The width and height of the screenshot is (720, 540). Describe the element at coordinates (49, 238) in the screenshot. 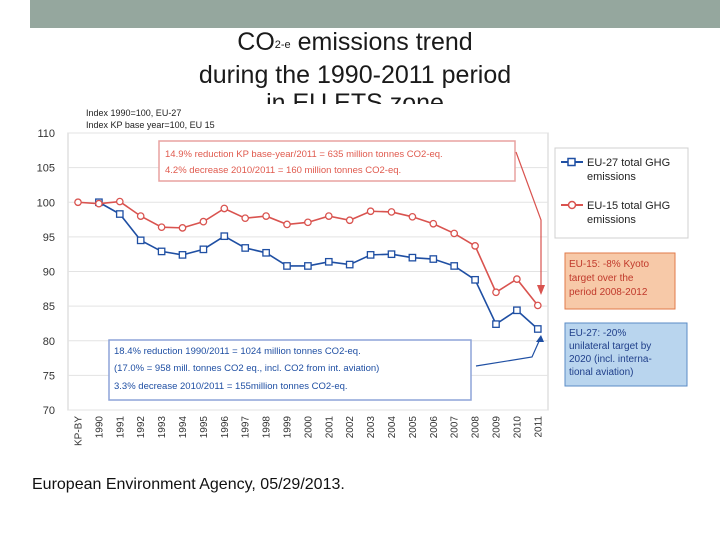

I see `y-tick-label: 95` at that location.